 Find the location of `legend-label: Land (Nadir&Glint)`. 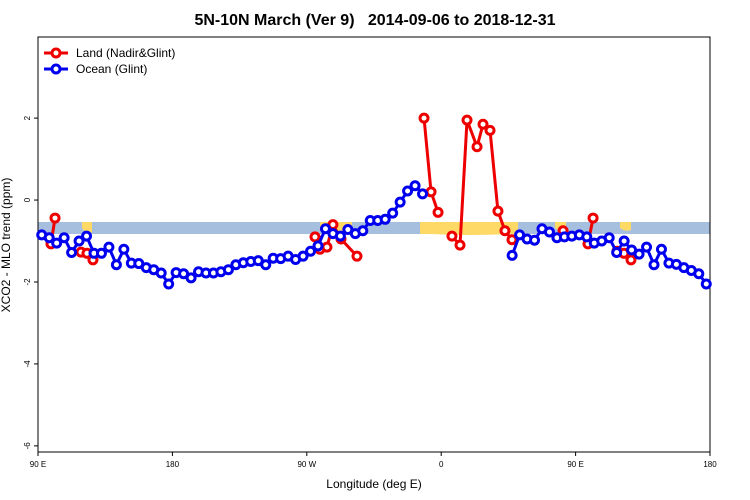

legend-label: Land (Nadir&Glint) is located at coordinates (125, 53).